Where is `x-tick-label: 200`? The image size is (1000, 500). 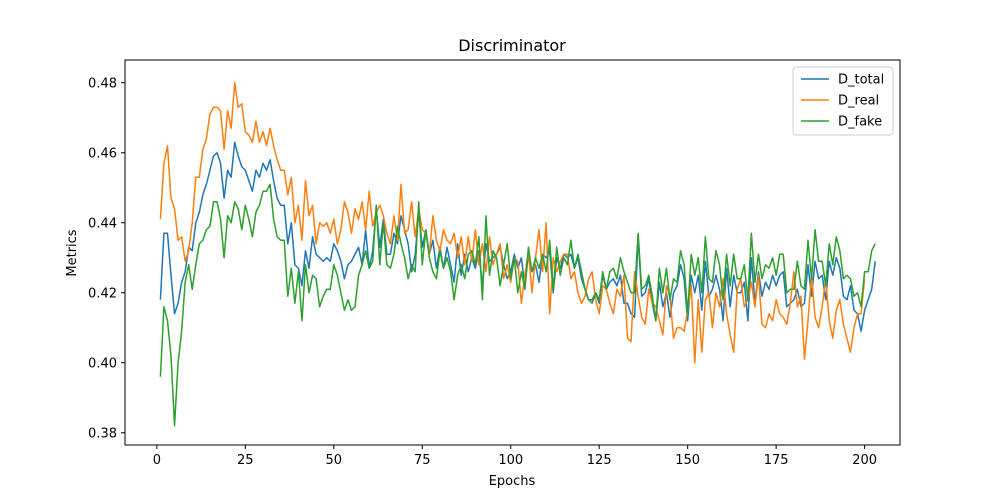
x-tick-label: 200 is located at coordinates (864, 460).